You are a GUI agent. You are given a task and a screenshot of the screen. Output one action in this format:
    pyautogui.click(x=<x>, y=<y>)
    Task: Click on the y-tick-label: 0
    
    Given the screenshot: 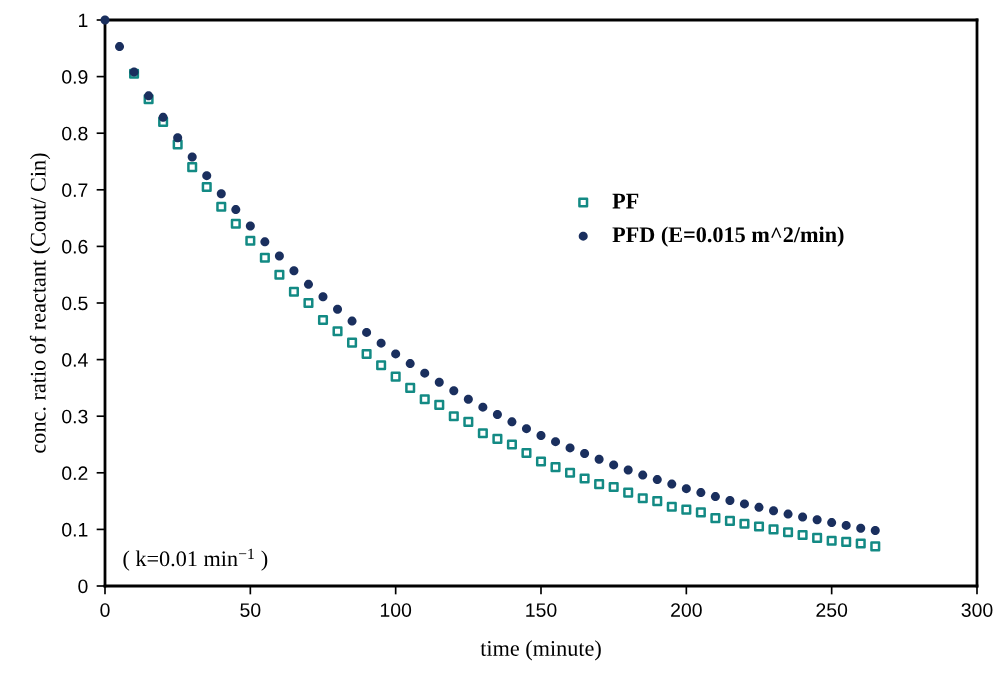 What is the action you would take?
    pyautogui.click(x=83, y=586)
    